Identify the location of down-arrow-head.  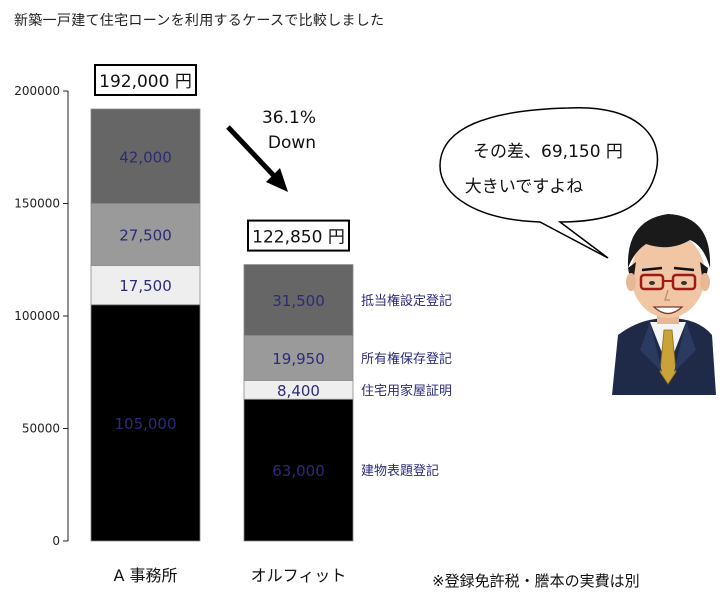
(277, 180).